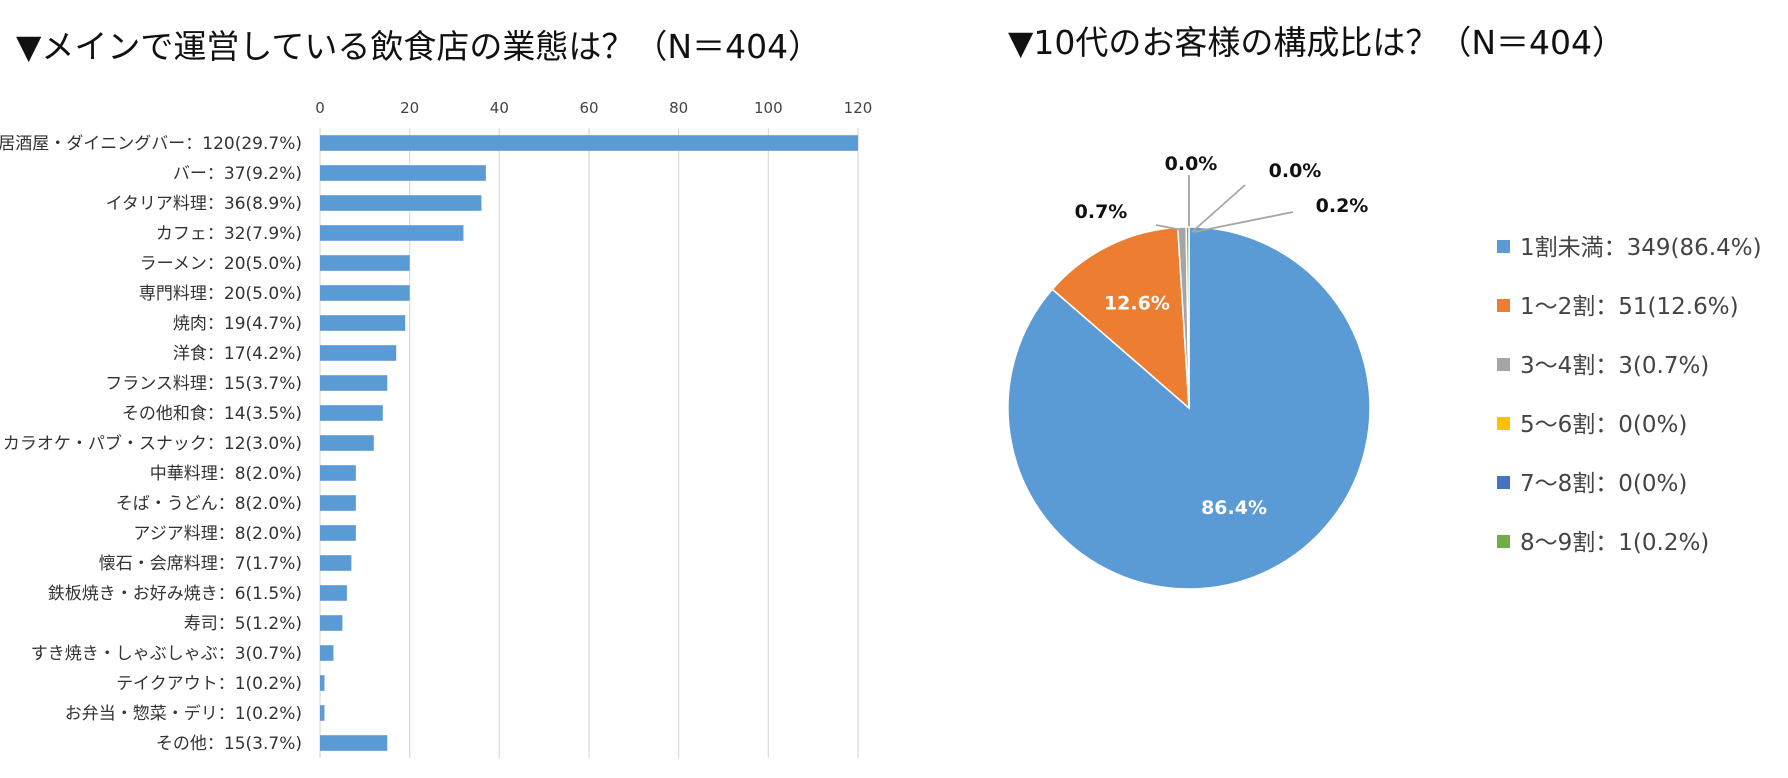 This screenshot has height=778, width=1788. What do you see at coordinates (1615, 543) in the screenshot?
I see `legend-label: 8～9割：1(0.2%)` at bounding box center [1615, 543].